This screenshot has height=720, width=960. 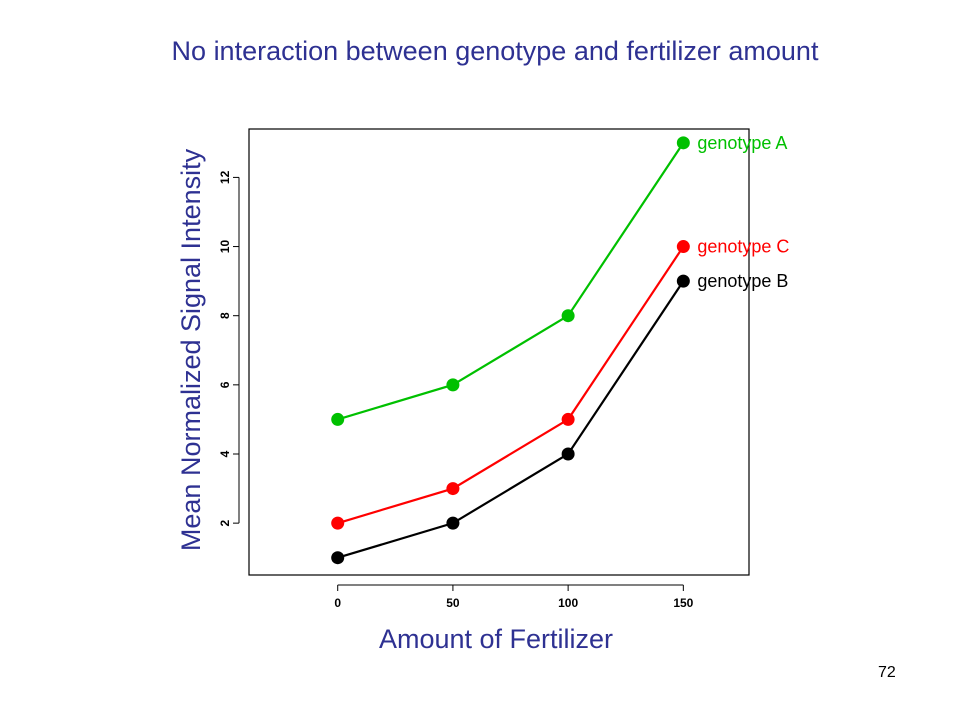 What do you see at coordinates (742, 143) in the screenshot?
I see `series-label-genotype-a: genotype A` at bounding box center [742, 143].